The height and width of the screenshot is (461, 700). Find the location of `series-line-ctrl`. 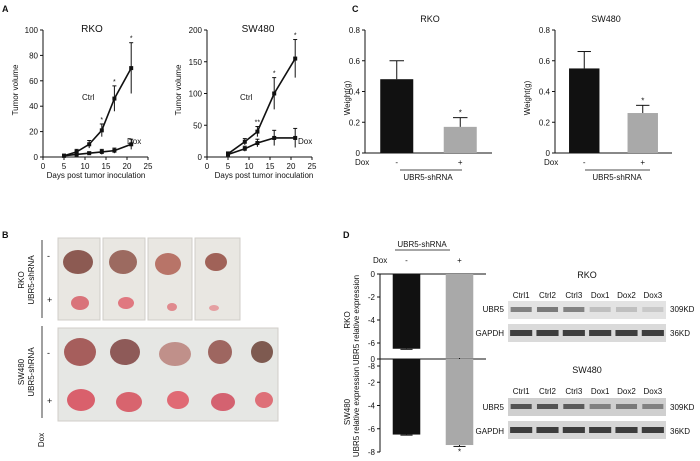

series-line-ctrl is located at coordinates (97, 112).